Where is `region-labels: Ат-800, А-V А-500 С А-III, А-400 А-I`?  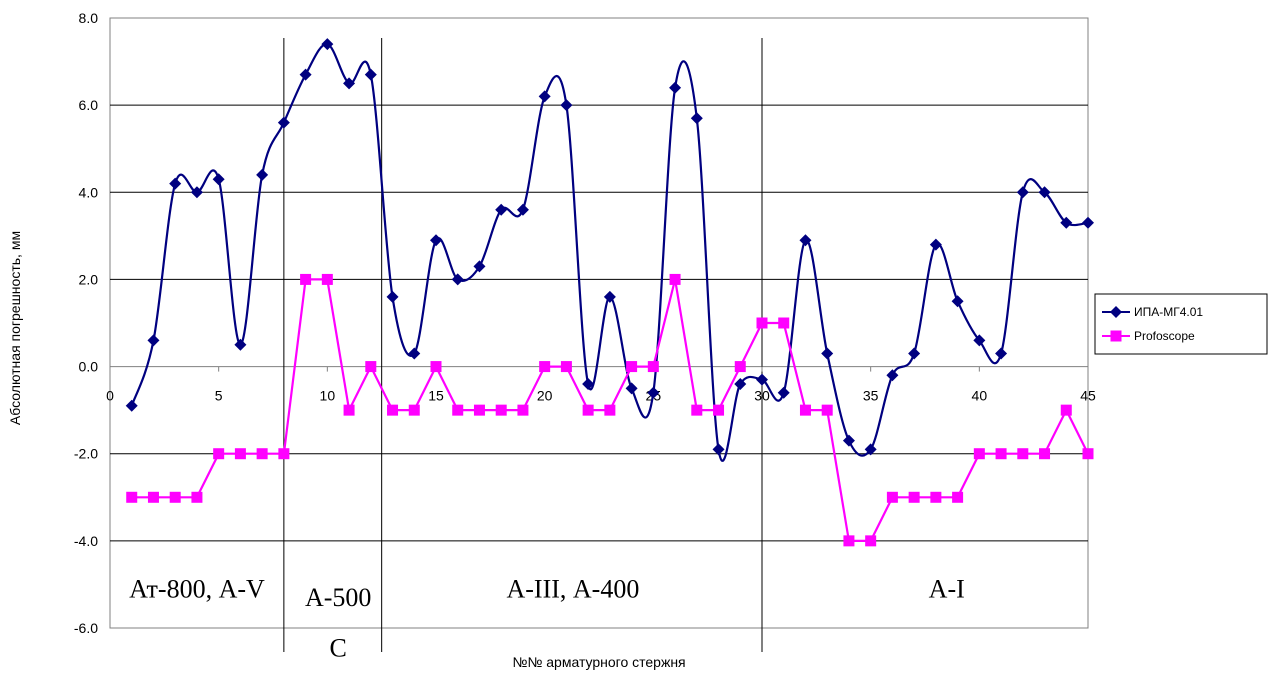 region-labels: Ат-800, А-V А-500 С А-III, А-400 А-I is located at coordinates (547, 619).